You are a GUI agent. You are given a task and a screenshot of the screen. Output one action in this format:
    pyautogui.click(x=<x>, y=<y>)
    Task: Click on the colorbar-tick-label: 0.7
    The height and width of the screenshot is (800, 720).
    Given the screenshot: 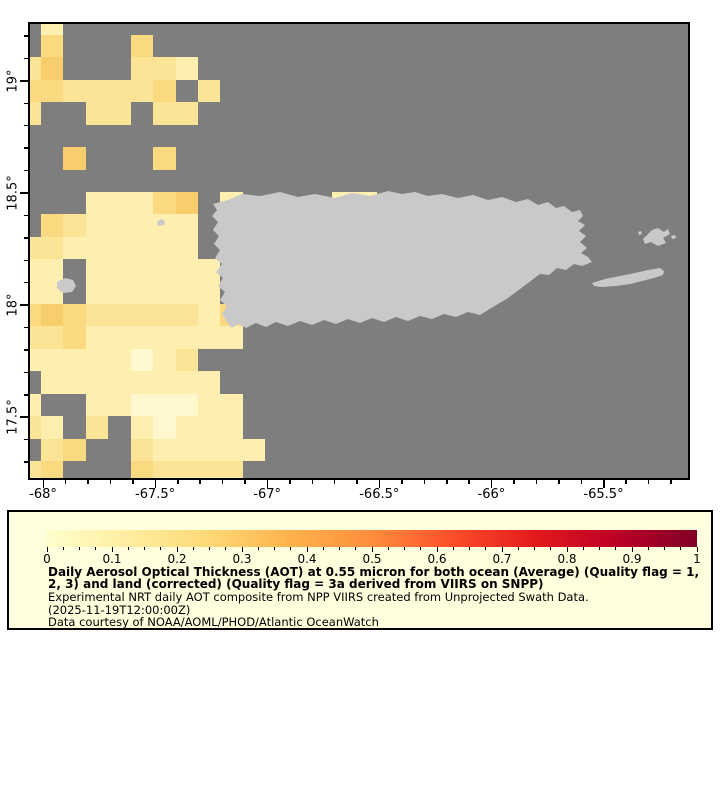 What is the action you would take?
    pyautogui.click(x=502, y=559)
    